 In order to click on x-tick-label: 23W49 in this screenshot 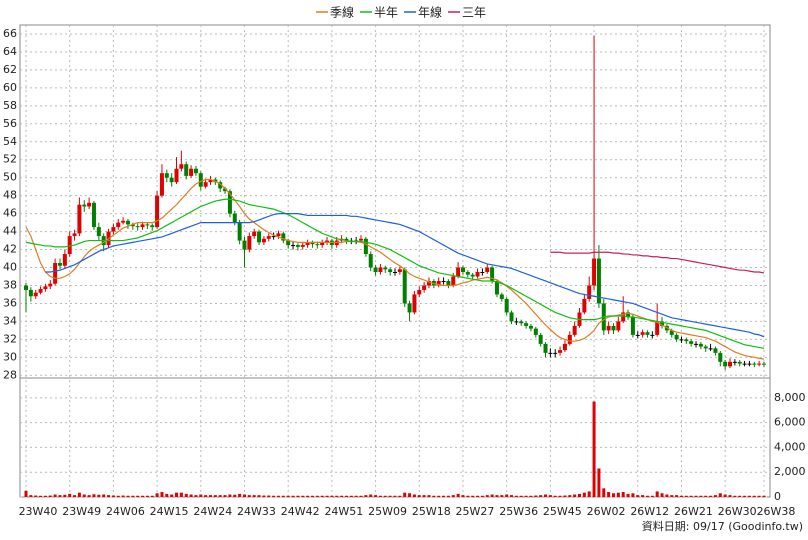, I will do `click(81, 511)`.